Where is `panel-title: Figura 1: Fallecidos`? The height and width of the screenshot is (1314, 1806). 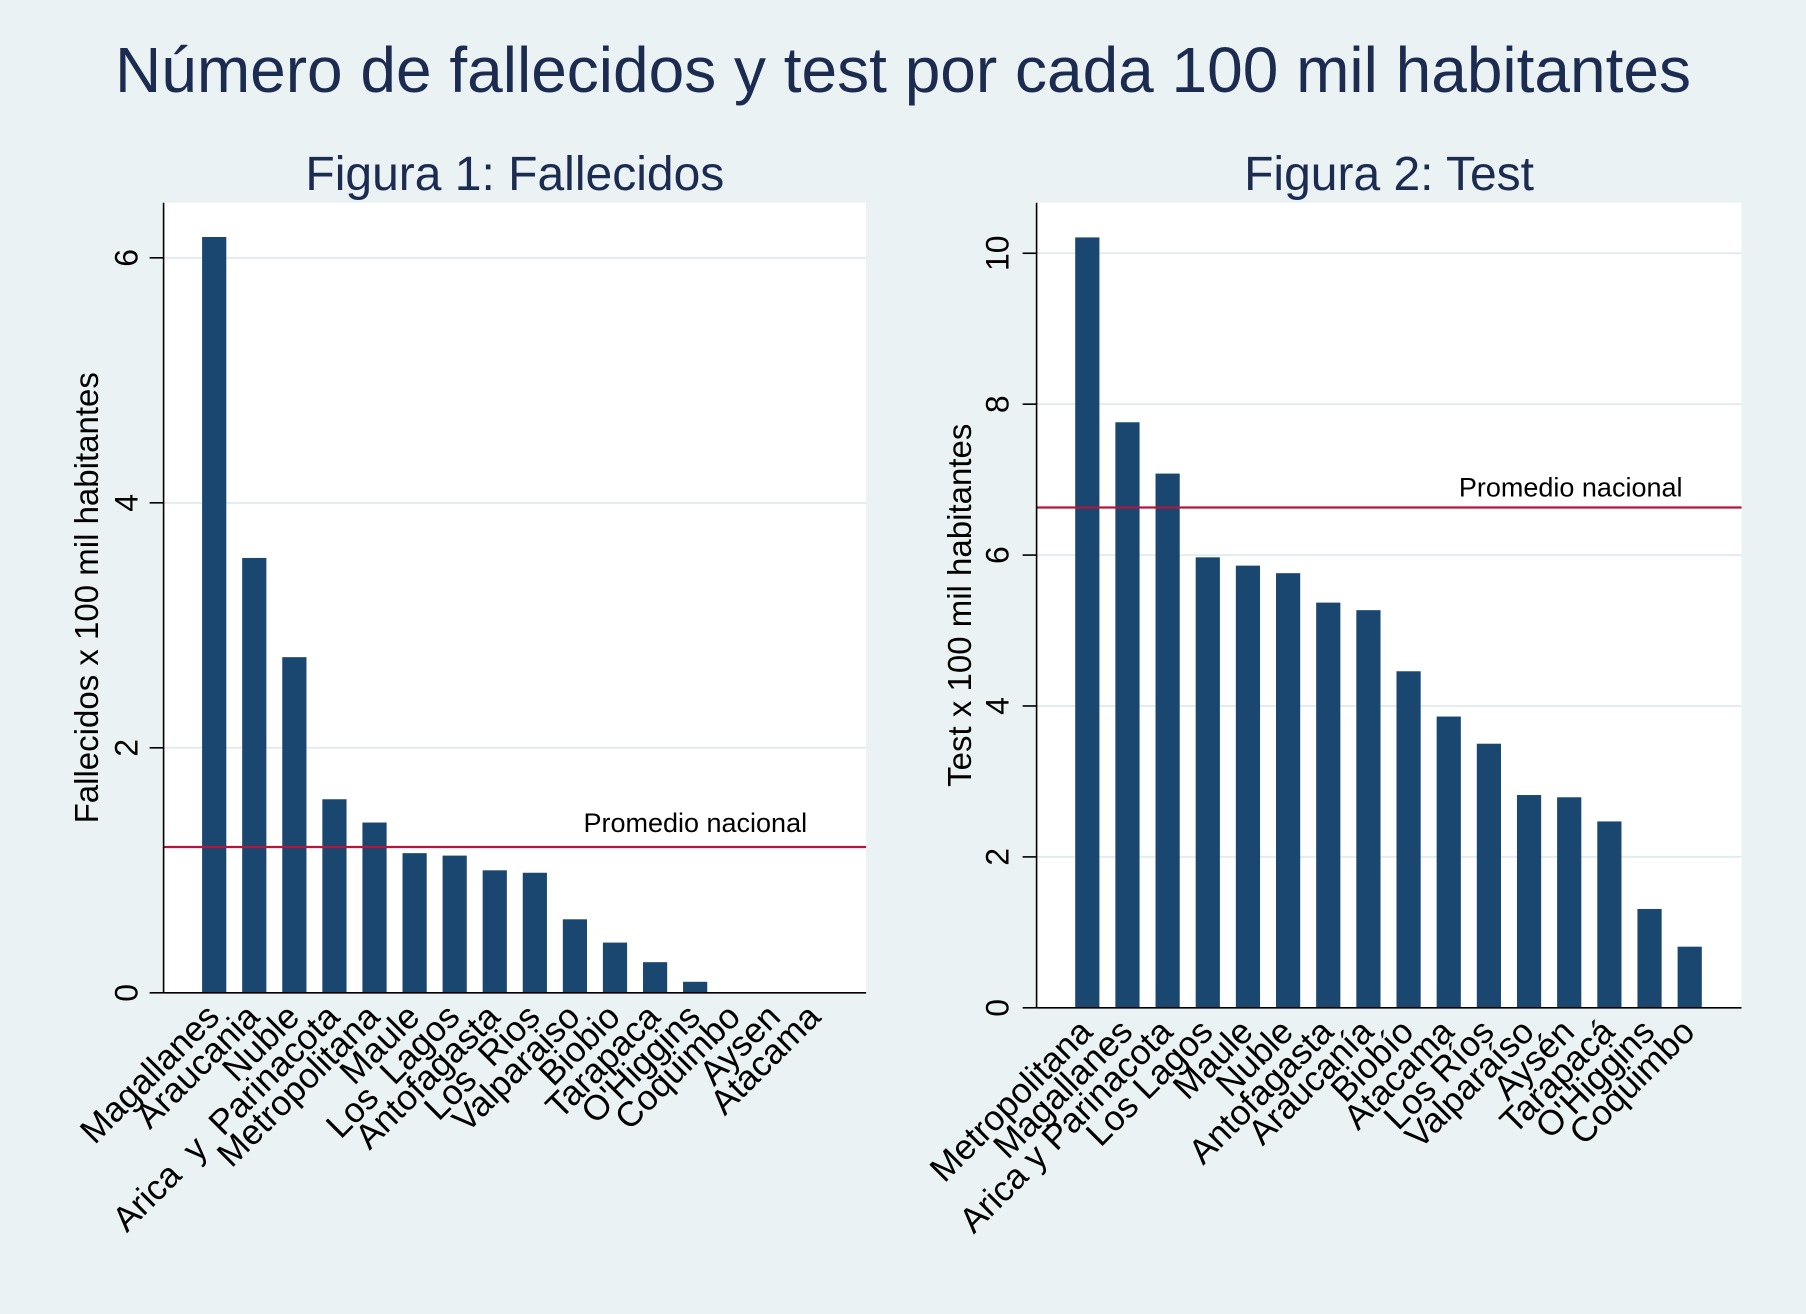 panel-title: Figura 1: Fallecidos is located at coordinates (514, 174).